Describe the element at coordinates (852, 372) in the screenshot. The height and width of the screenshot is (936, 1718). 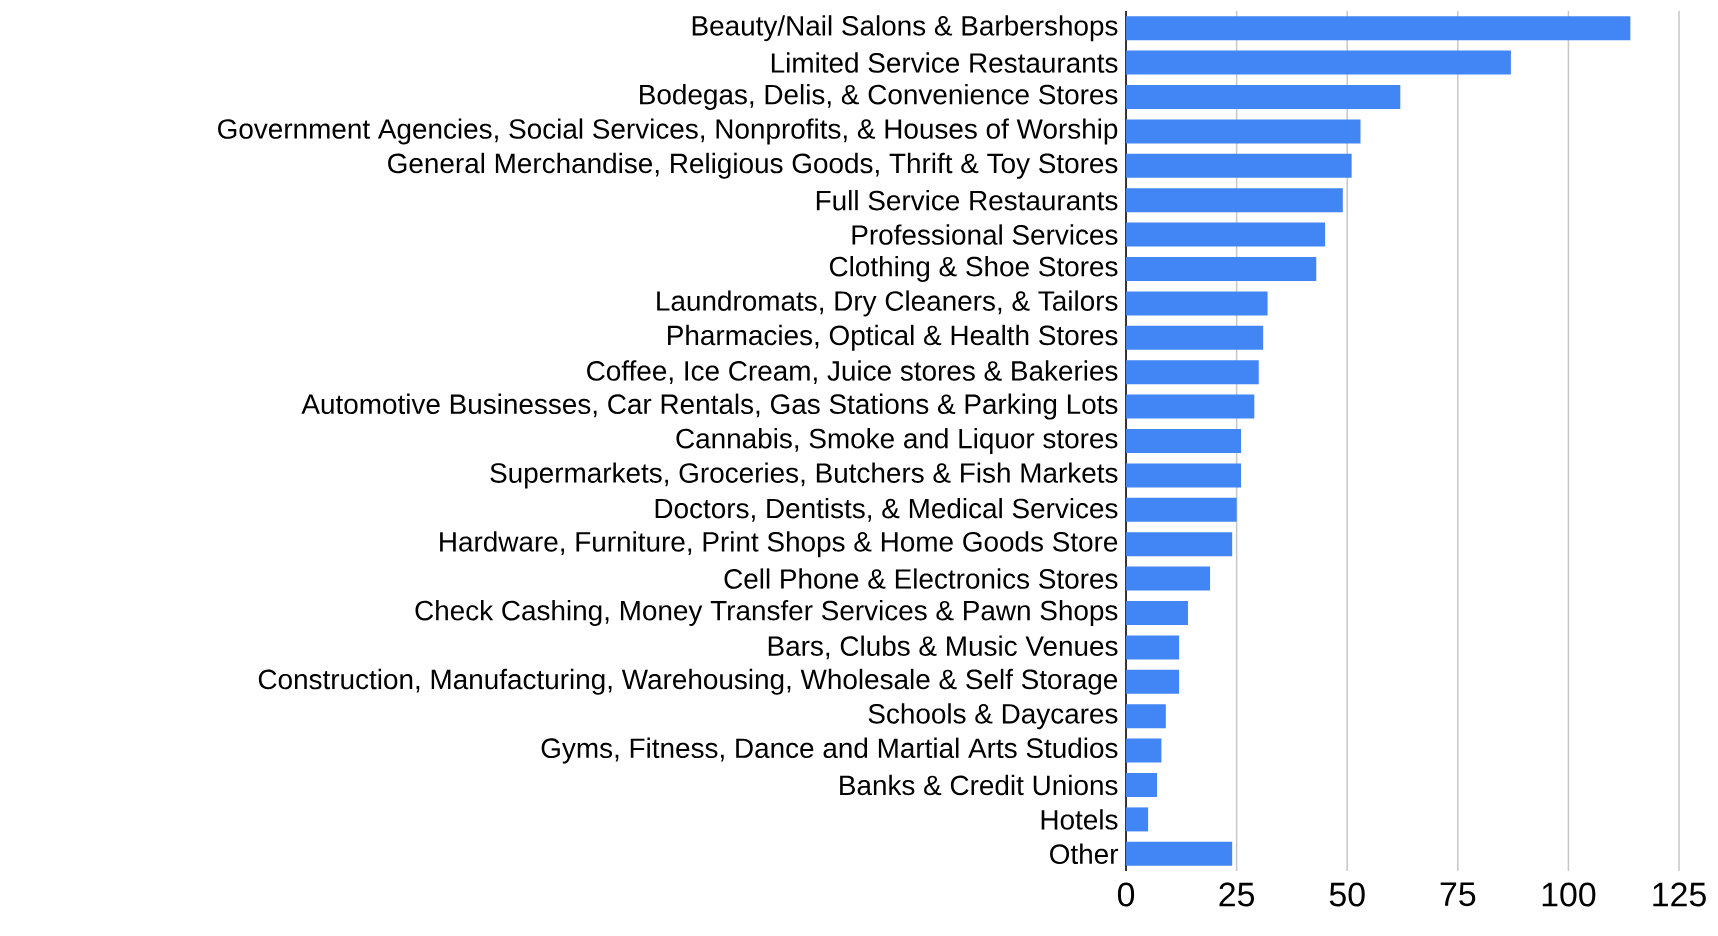
I see `y-tick-label: Coffee, Ice Cream, Juice stores & Bakeries` at that location.